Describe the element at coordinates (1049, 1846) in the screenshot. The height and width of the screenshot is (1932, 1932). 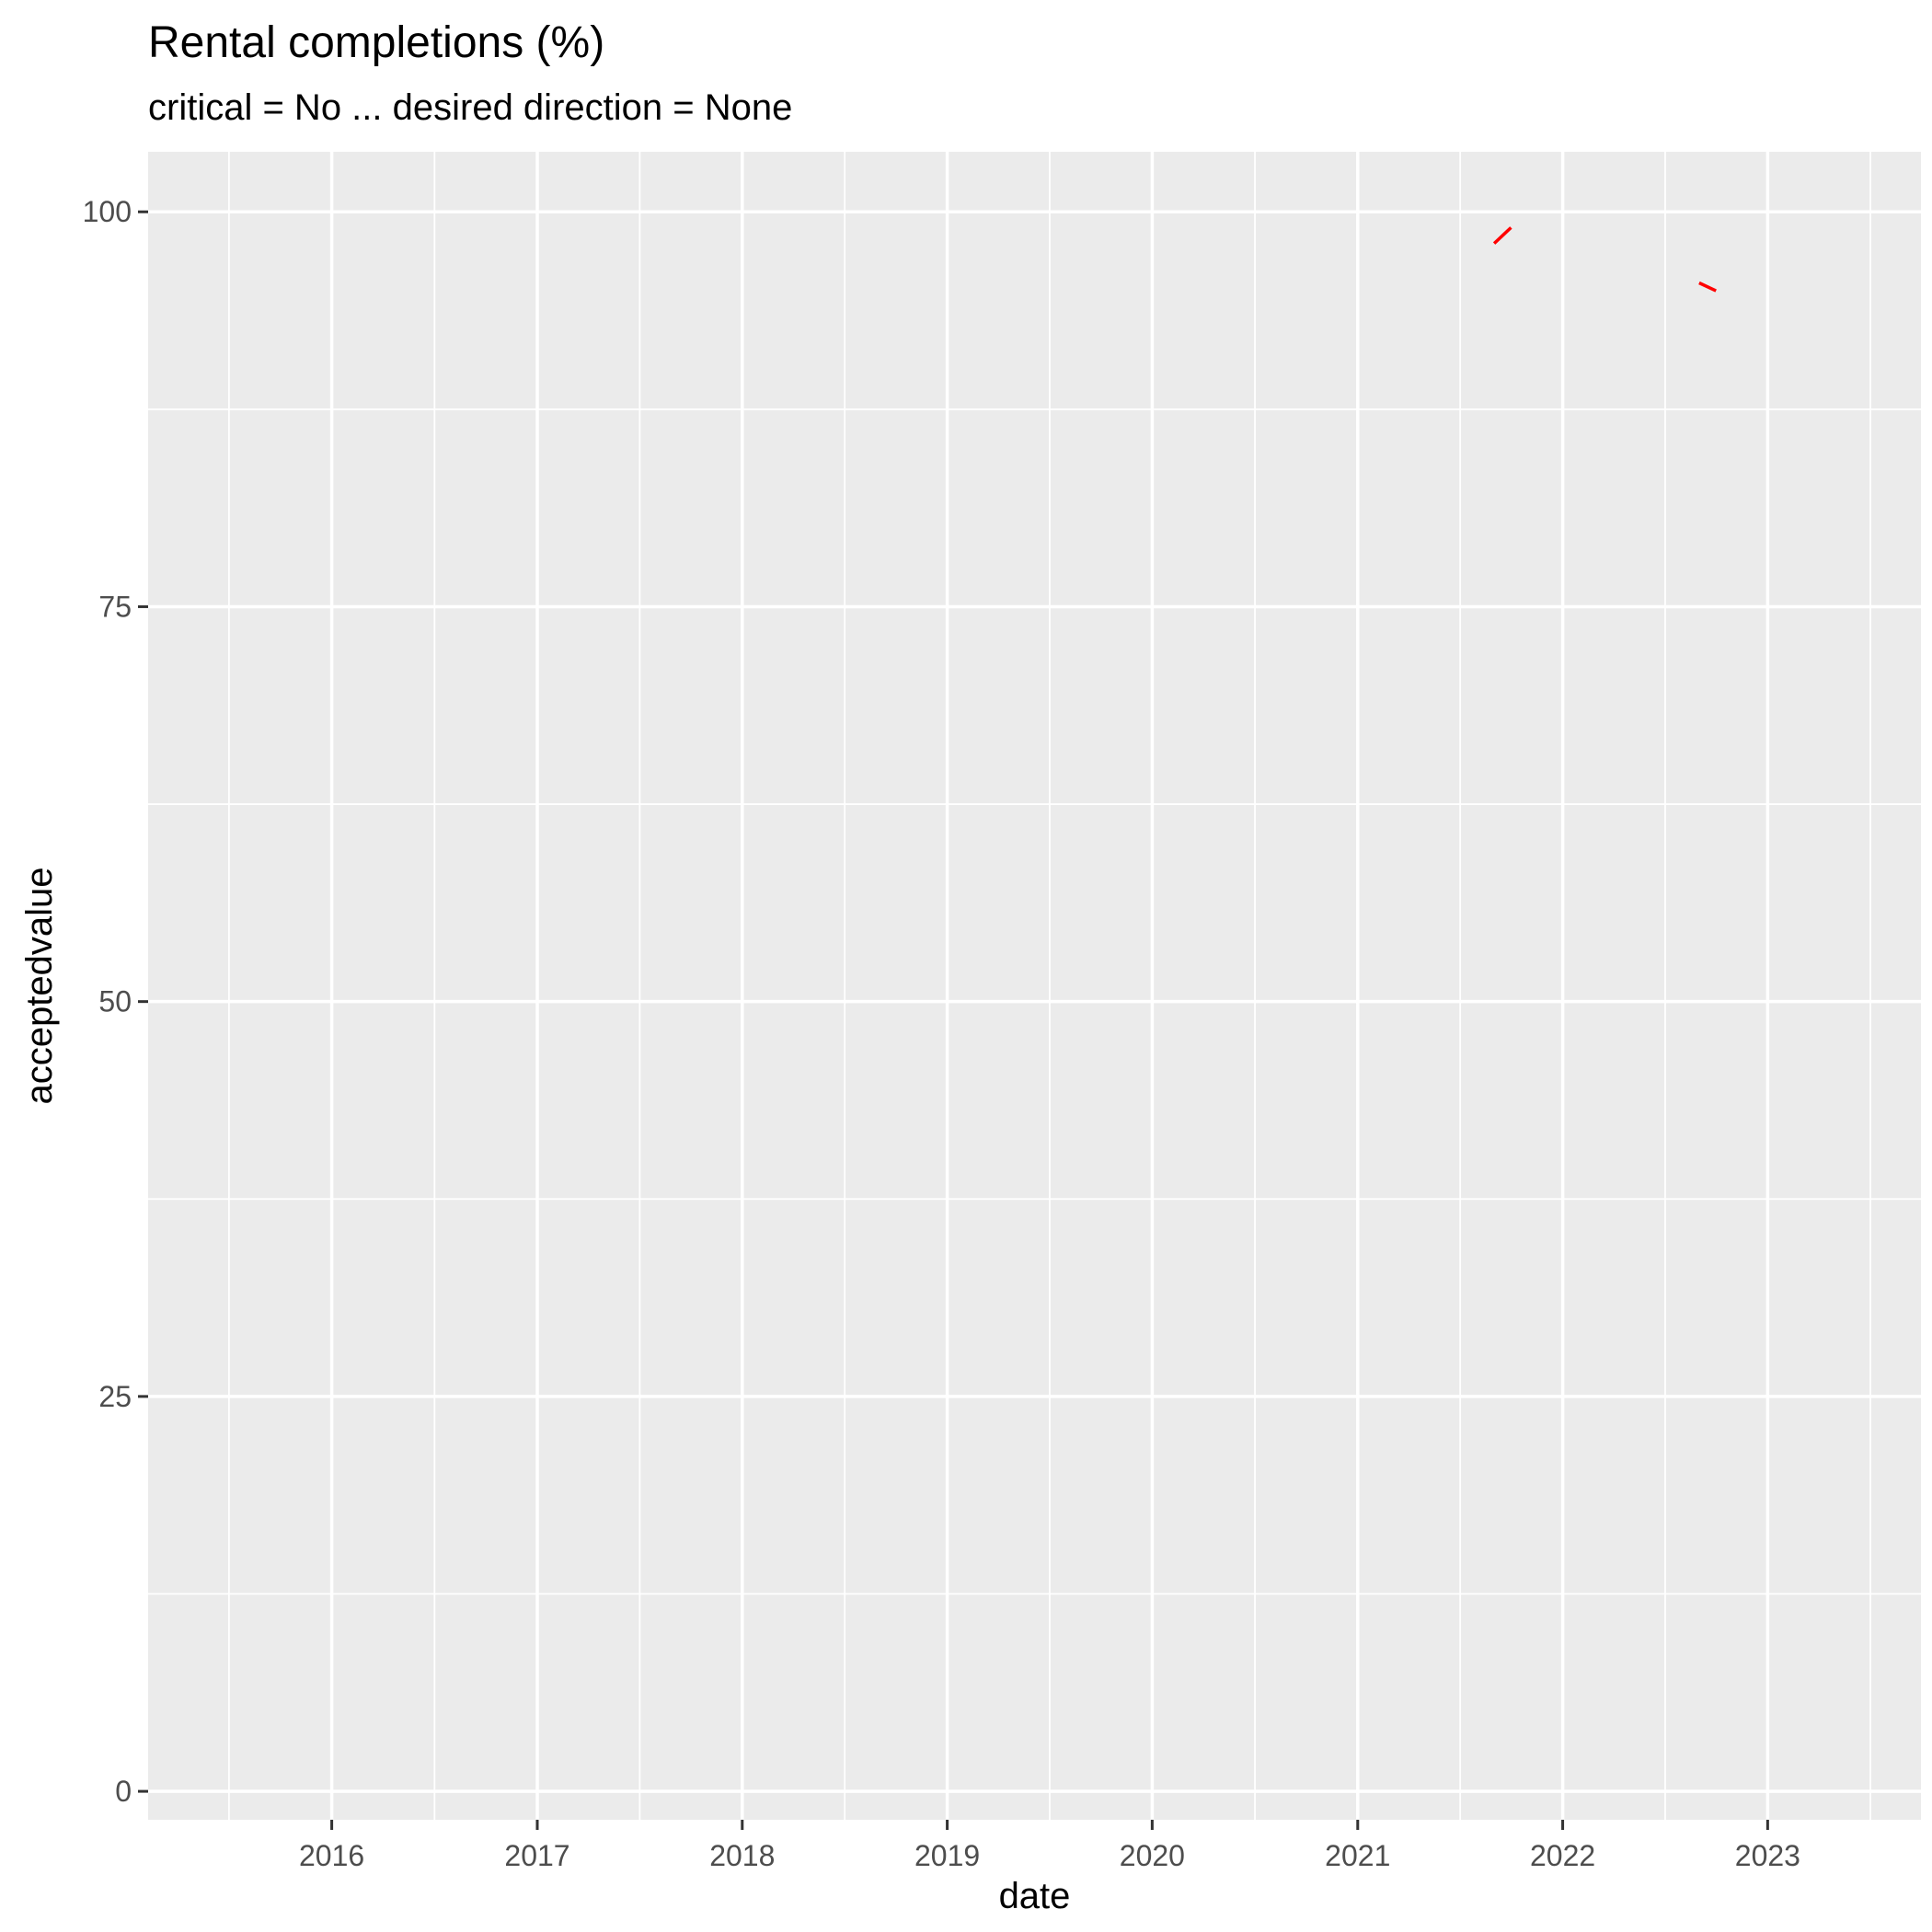
I see `x-axis: 2016 2017 2018 2019 2020 2021 2022 2023` at that location.